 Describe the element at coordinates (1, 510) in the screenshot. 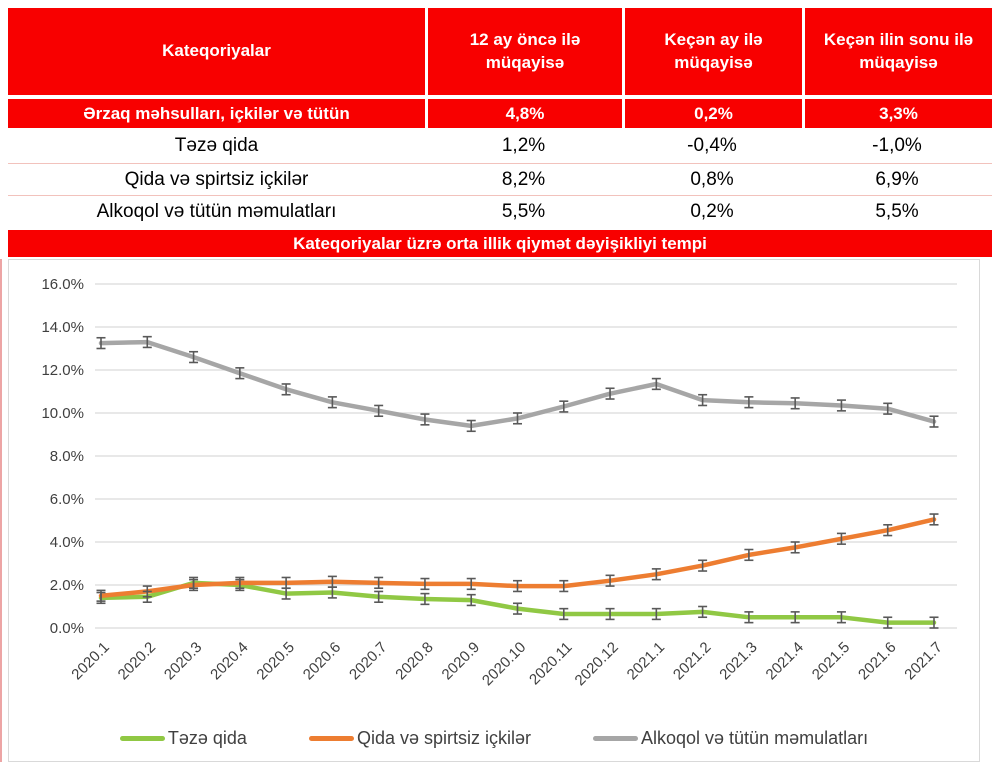

I see `left-edge-accent` at that location.